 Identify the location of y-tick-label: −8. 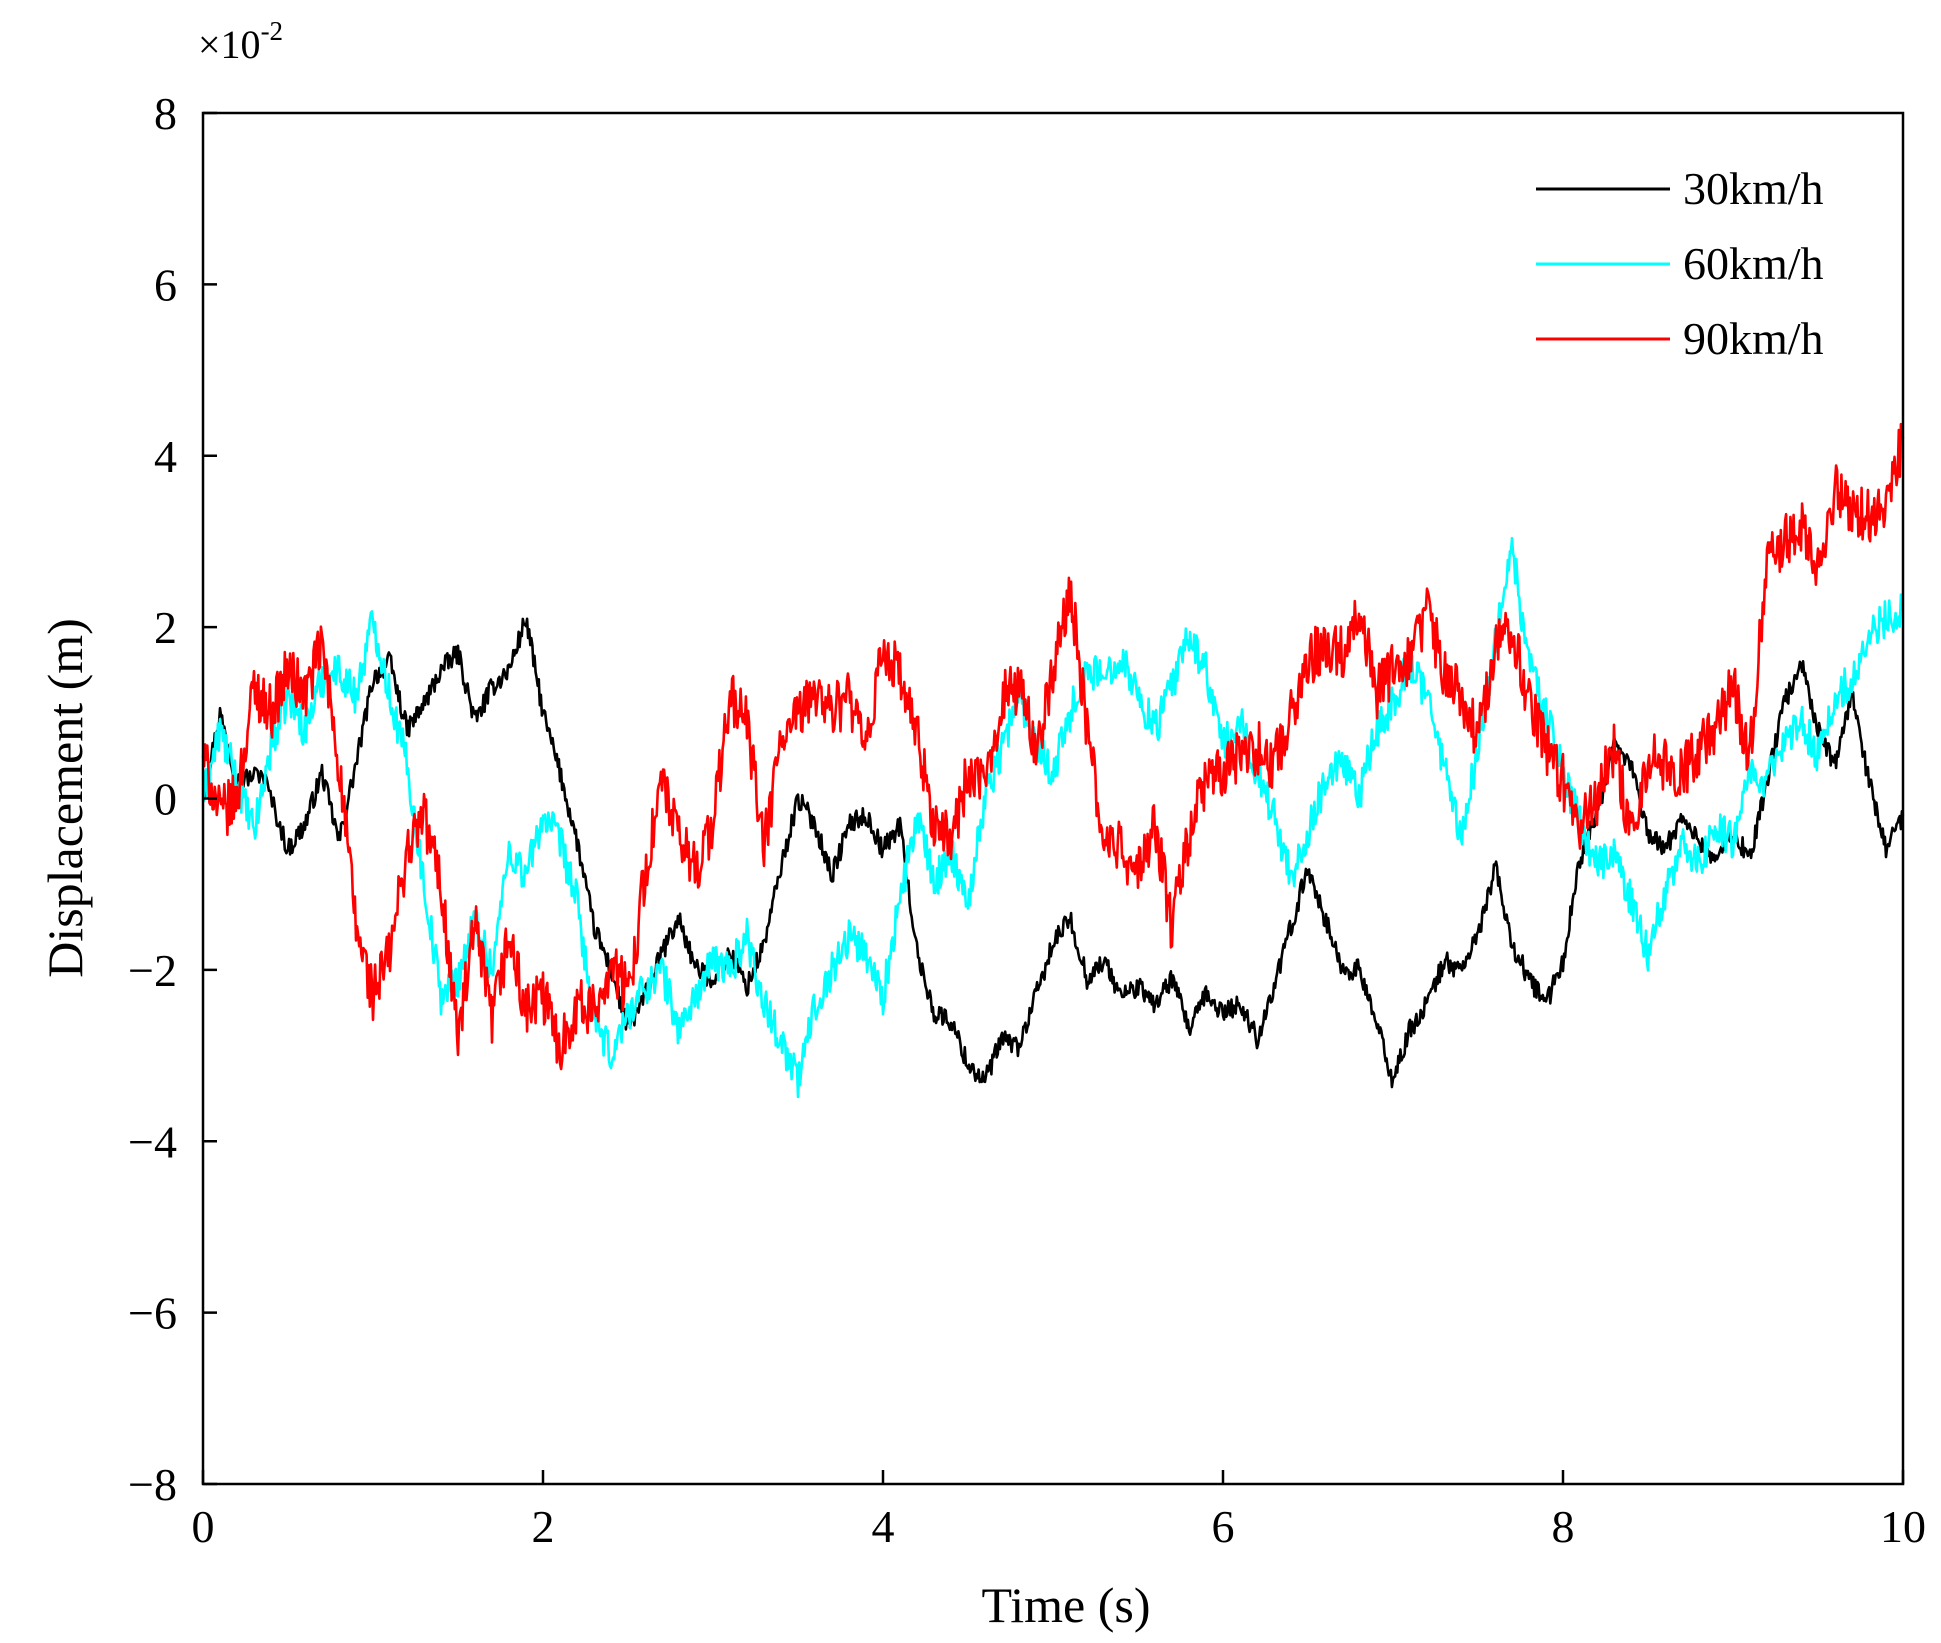
(152, 1484).